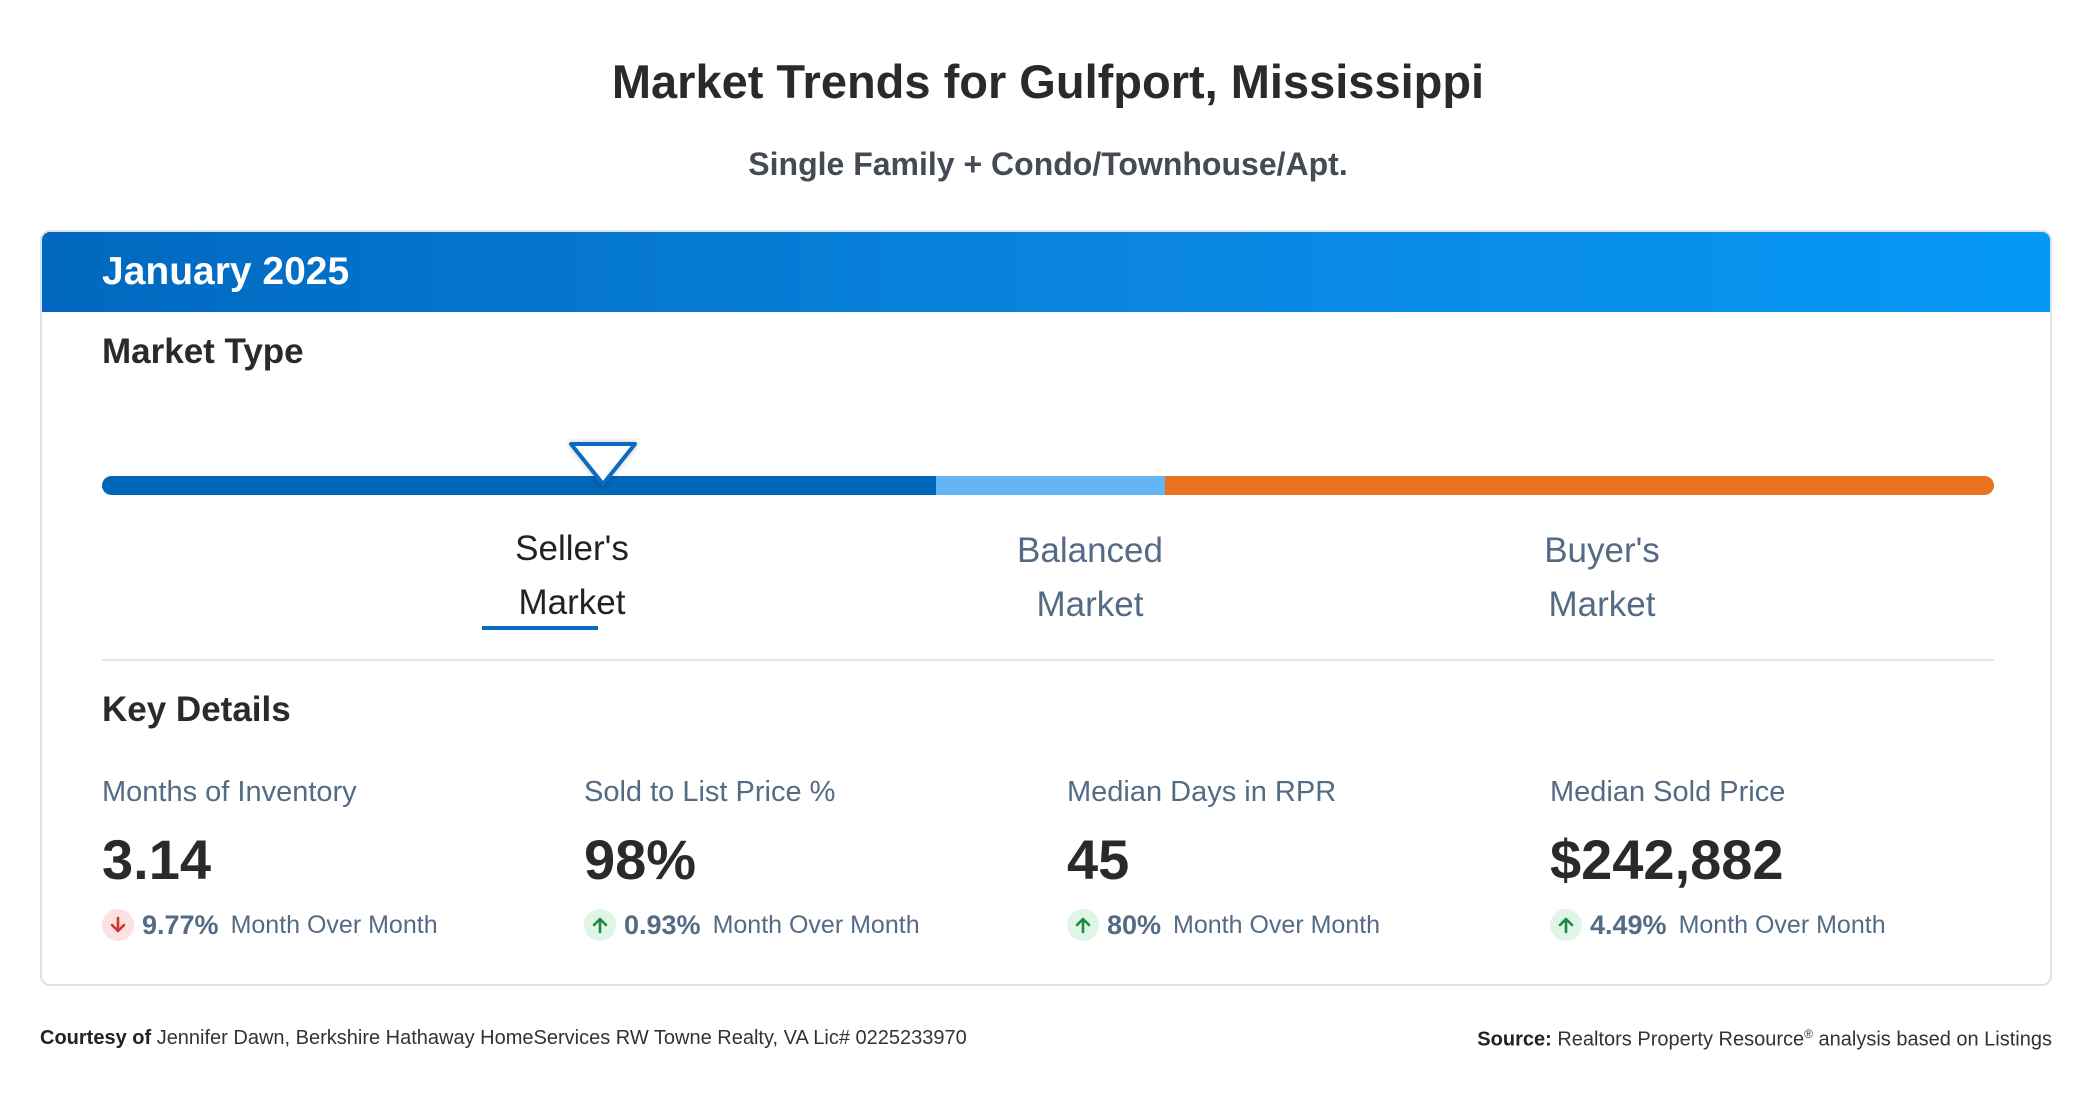 The image size is (2096, 1100). Describe the element at coordinates (710, 792) in the screenshot. I see `metric-label: Sold to List Price %` at that location.